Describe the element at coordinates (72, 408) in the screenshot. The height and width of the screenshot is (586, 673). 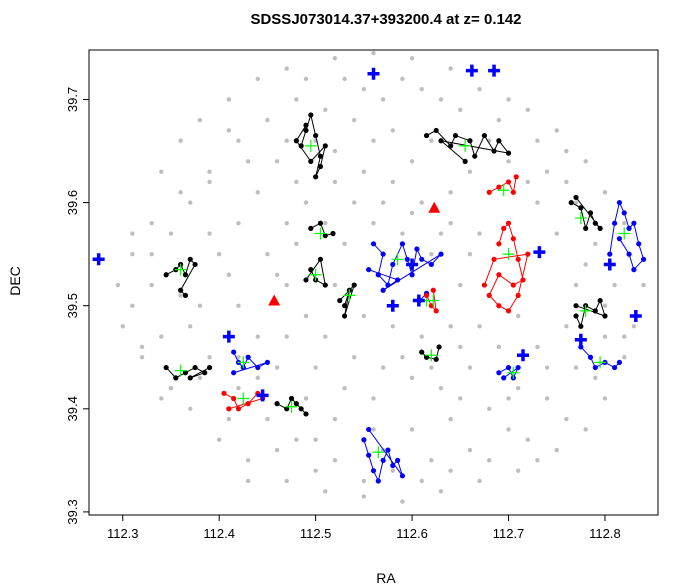
I see `y-tick-label: 39.4` at that location.